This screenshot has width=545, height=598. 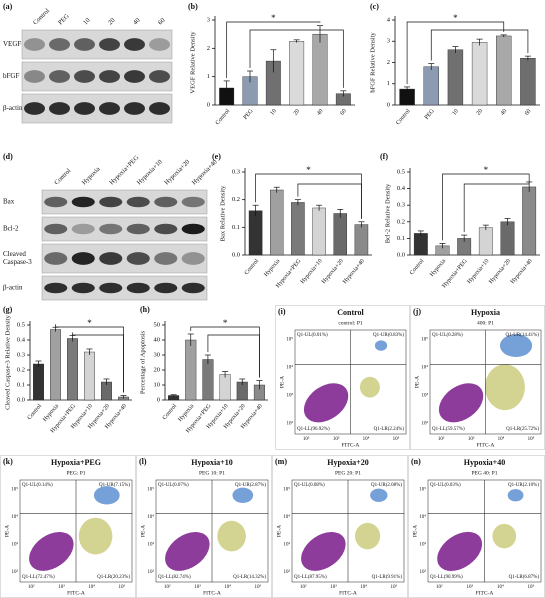 I want to click on row-label: bFGF, so click(x=11, y=76).